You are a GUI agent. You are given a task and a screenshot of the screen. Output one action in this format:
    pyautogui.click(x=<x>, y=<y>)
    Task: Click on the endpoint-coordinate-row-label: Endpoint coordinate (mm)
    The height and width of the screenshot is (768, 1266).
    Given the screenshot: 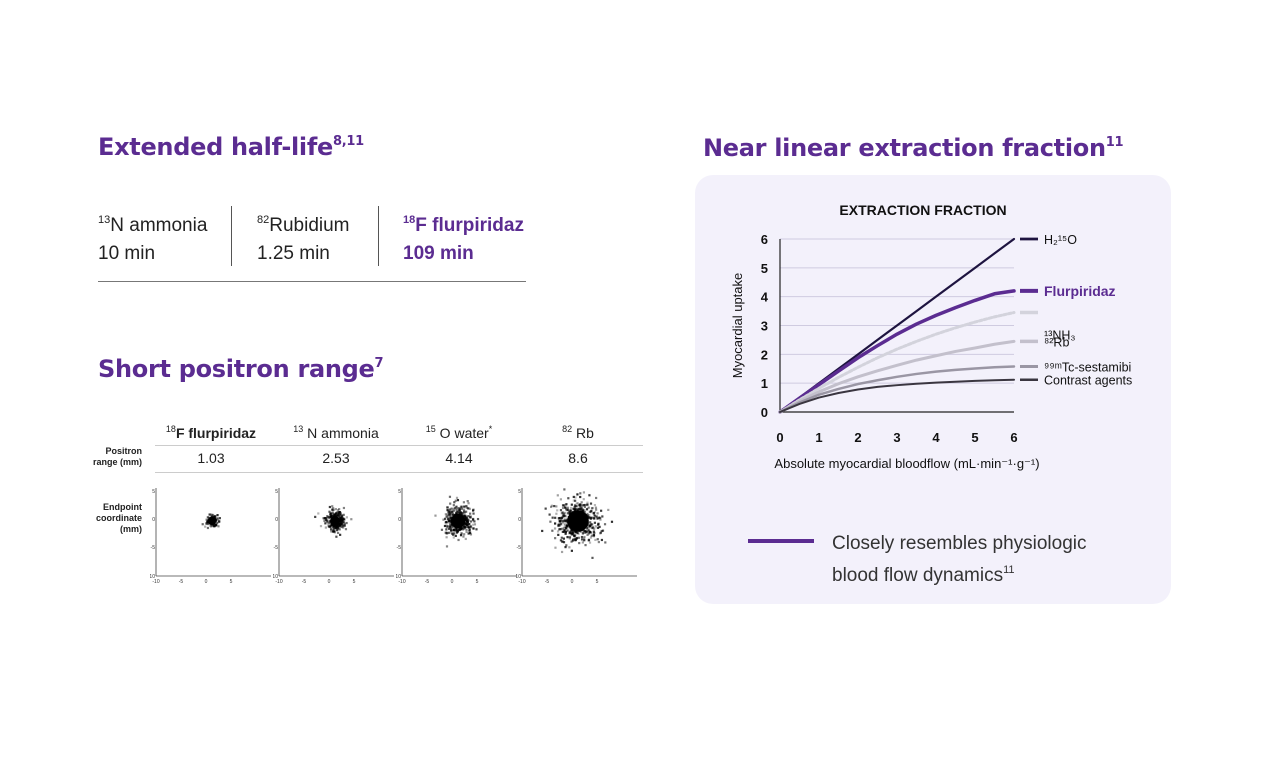 What is the action you would take?
    pyautogui.click(x=118, y=518)
    